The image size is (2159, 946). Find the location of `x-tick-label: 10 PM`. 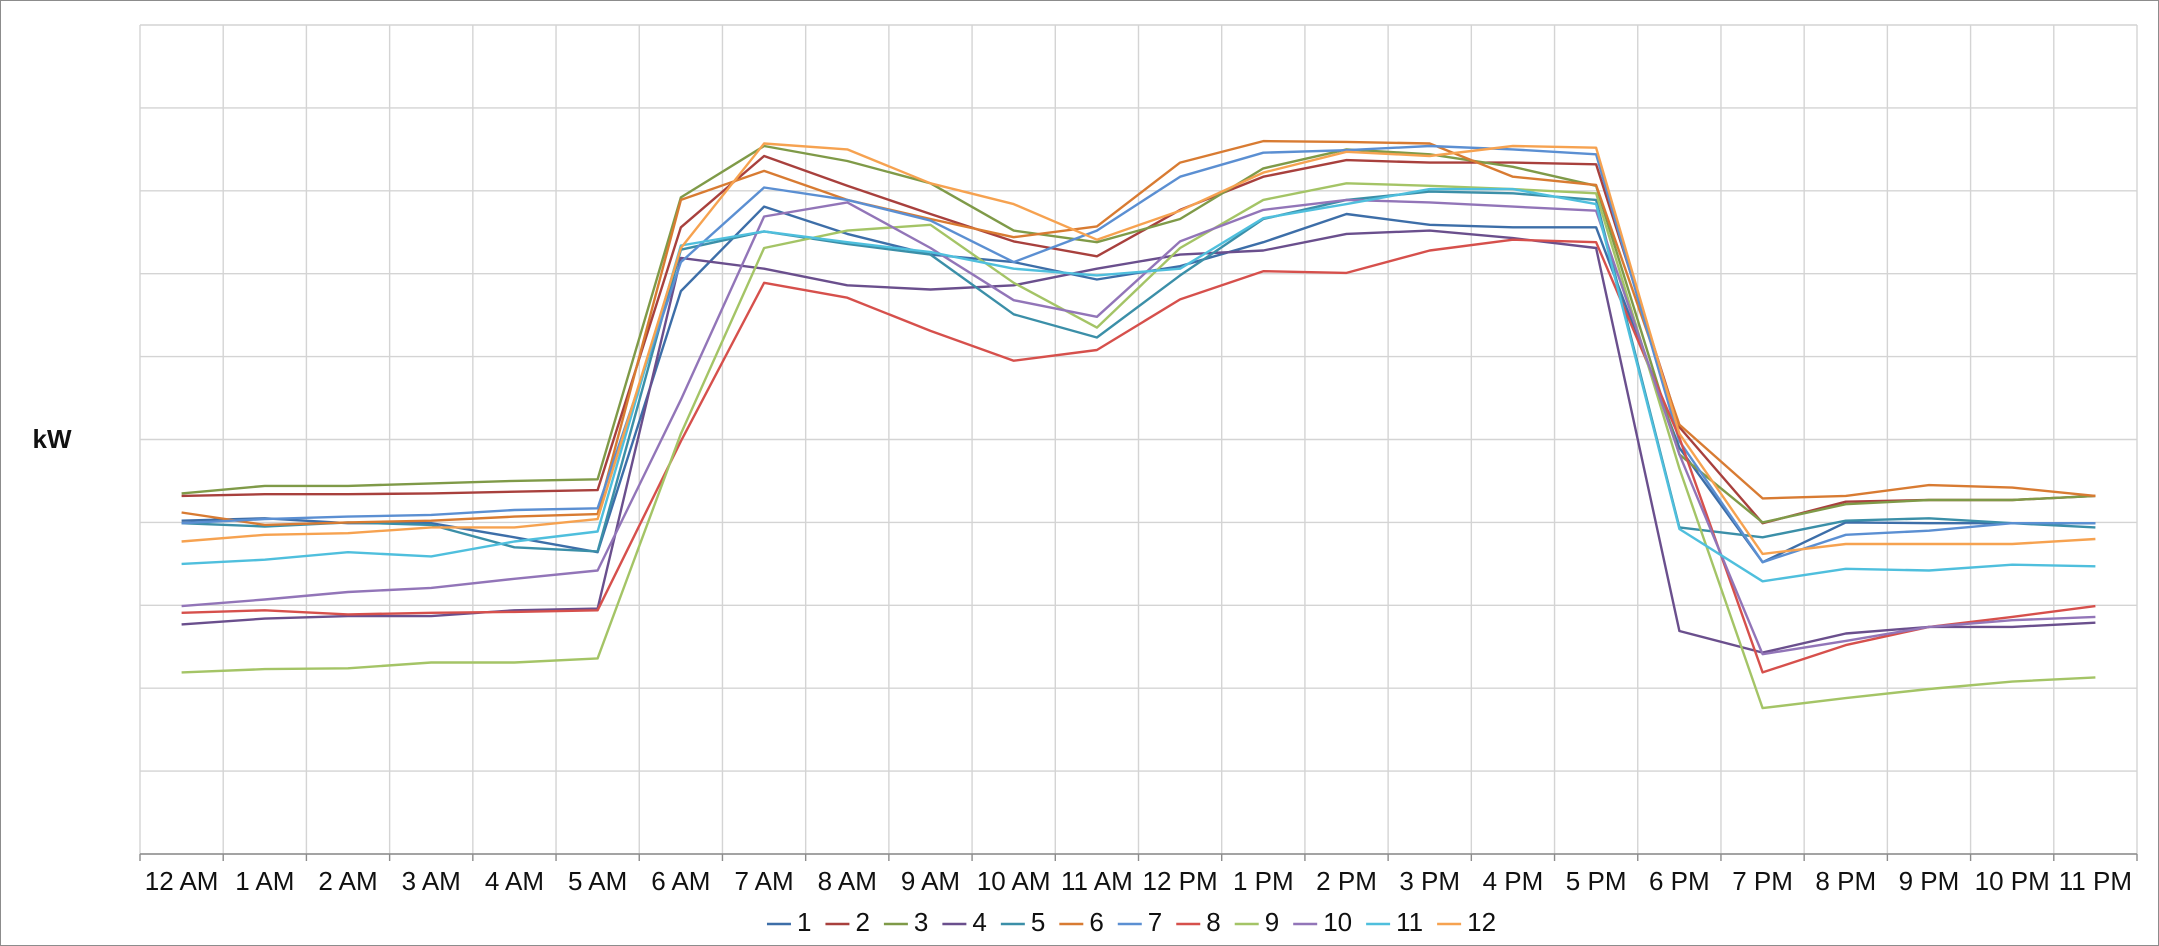

x-tick-label: 10 PM is located at coordinates (2012, 881).